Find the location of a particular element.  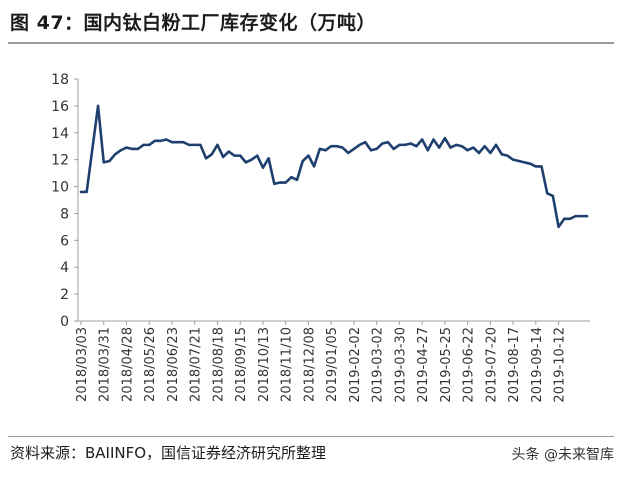

x-tick-label: 2018/03/31 is located at coordinates (105, 364).